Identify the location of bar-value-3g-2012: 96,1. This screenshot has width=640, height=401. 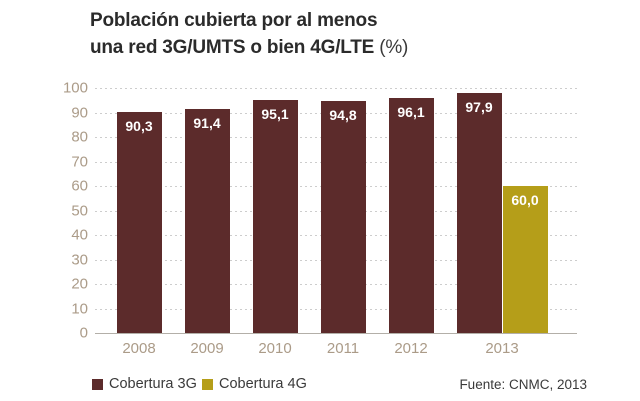
(411, 111).